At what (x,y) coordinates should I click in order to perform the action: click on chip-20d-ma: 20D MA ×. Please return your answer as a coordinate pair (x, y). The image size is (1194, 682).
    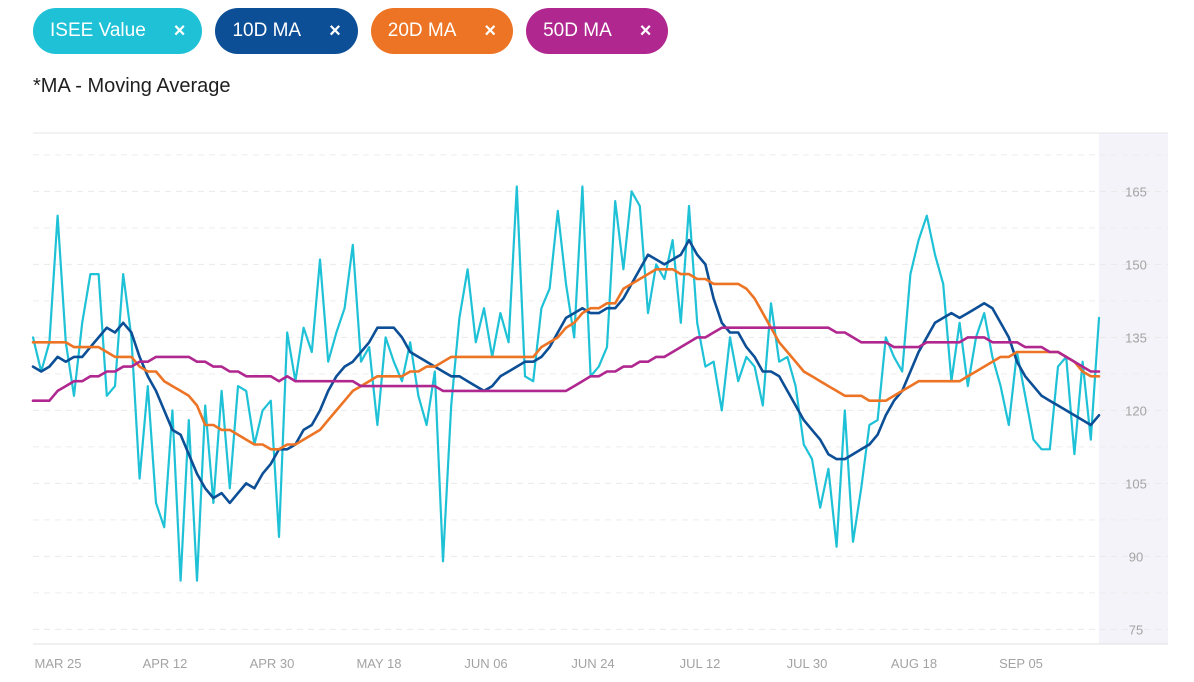
    Looking at the image, I should click on (442, 31).